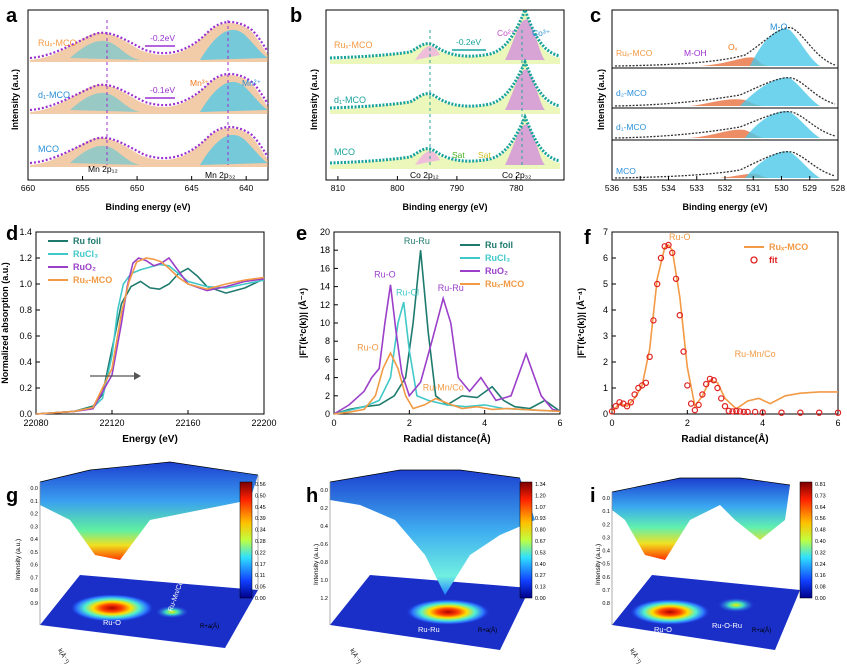 Image resolution: width=847 pixels, height=665 pixels. Describe the element at coordinates (457, 188) in the screenshot. I see `xtick-label: 790` at that location.